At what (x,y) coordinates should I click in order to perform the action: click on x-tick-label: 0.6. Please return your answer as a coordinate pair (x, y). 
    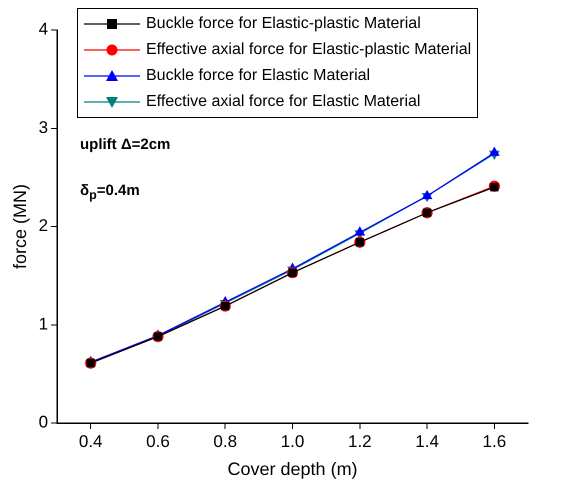
    Looking at the image, I should click on (158, 441).